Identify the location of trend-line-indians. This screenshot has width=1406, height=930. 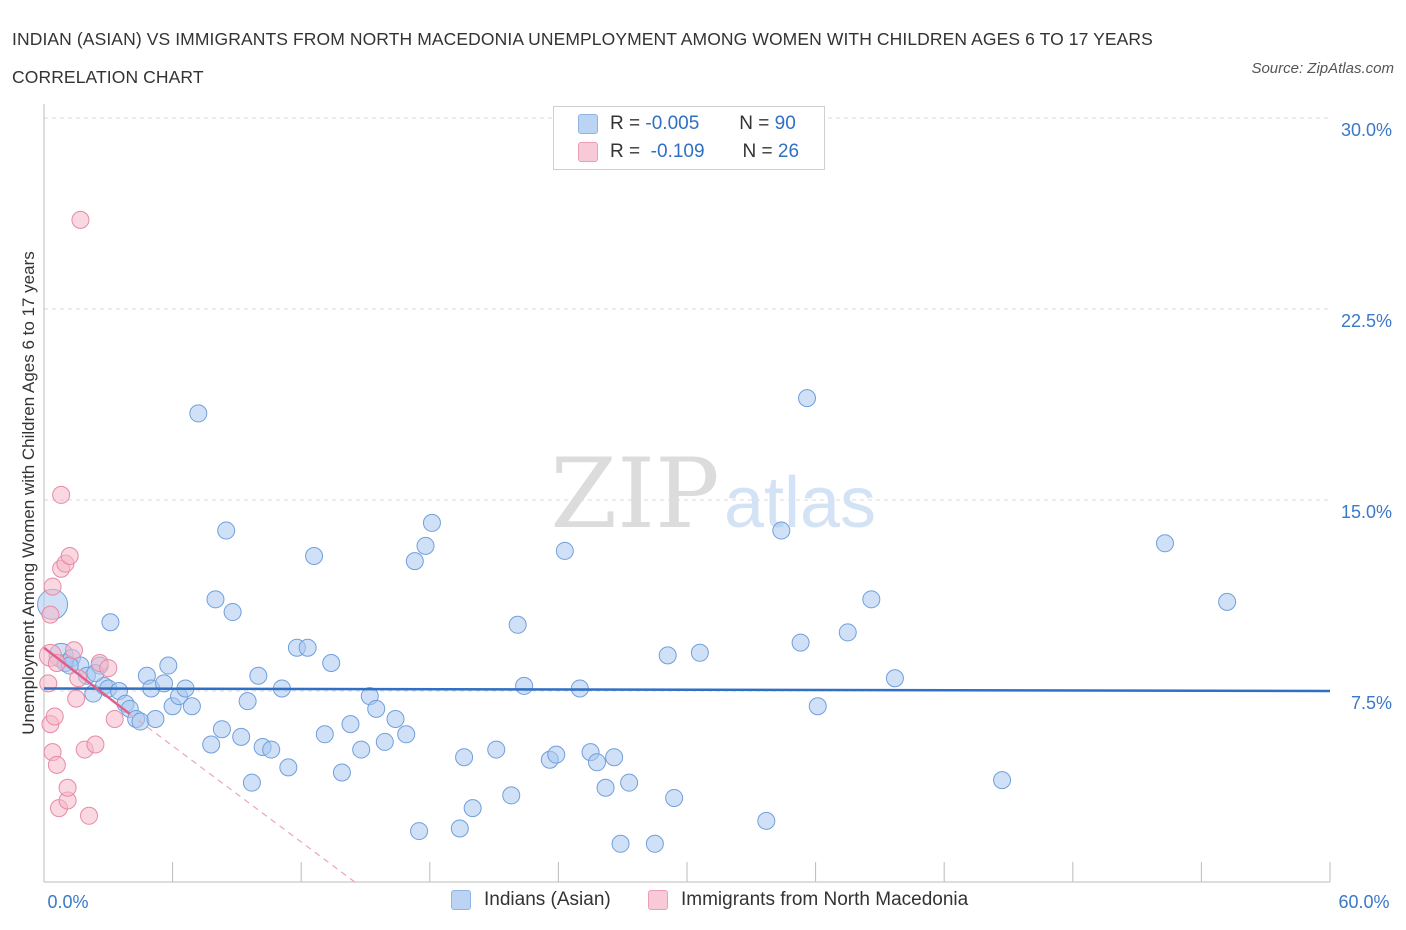
(687, 690).